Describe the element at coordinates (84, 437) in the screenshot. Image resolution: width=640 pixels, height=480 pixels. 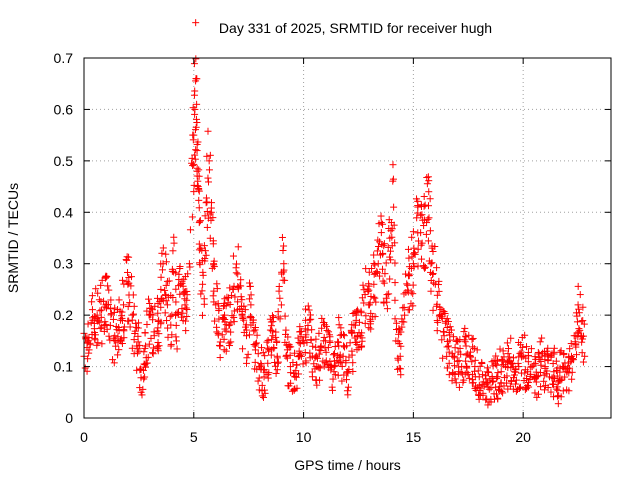
I see `x-tick-label: 0` at that location.